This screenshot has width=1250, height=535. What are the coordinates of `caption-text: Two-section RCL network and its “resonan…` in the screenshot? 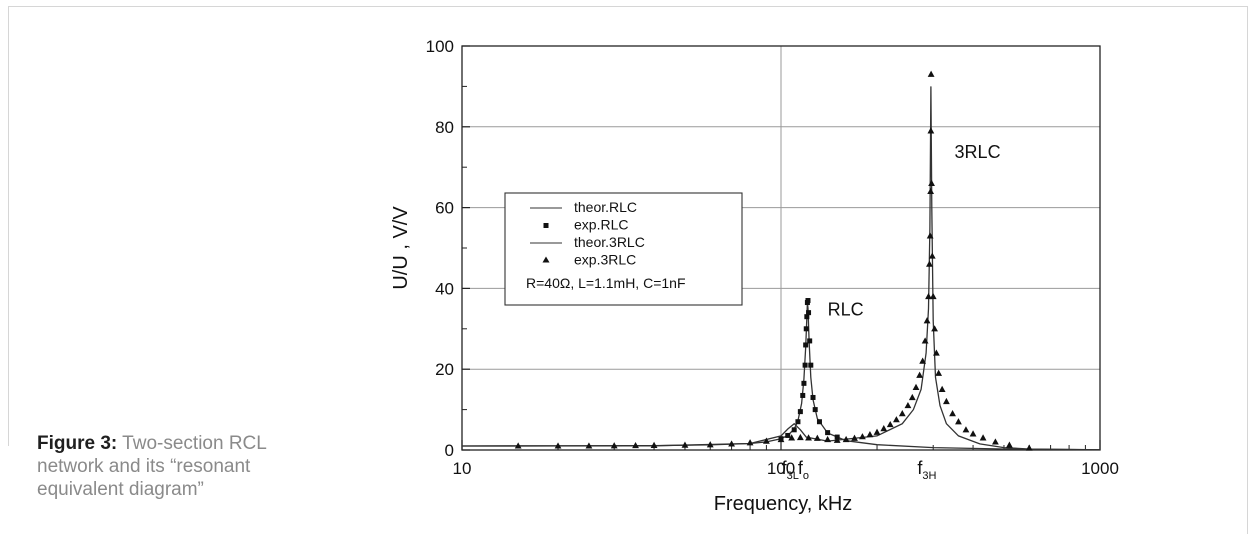 It's located at (152, 466).